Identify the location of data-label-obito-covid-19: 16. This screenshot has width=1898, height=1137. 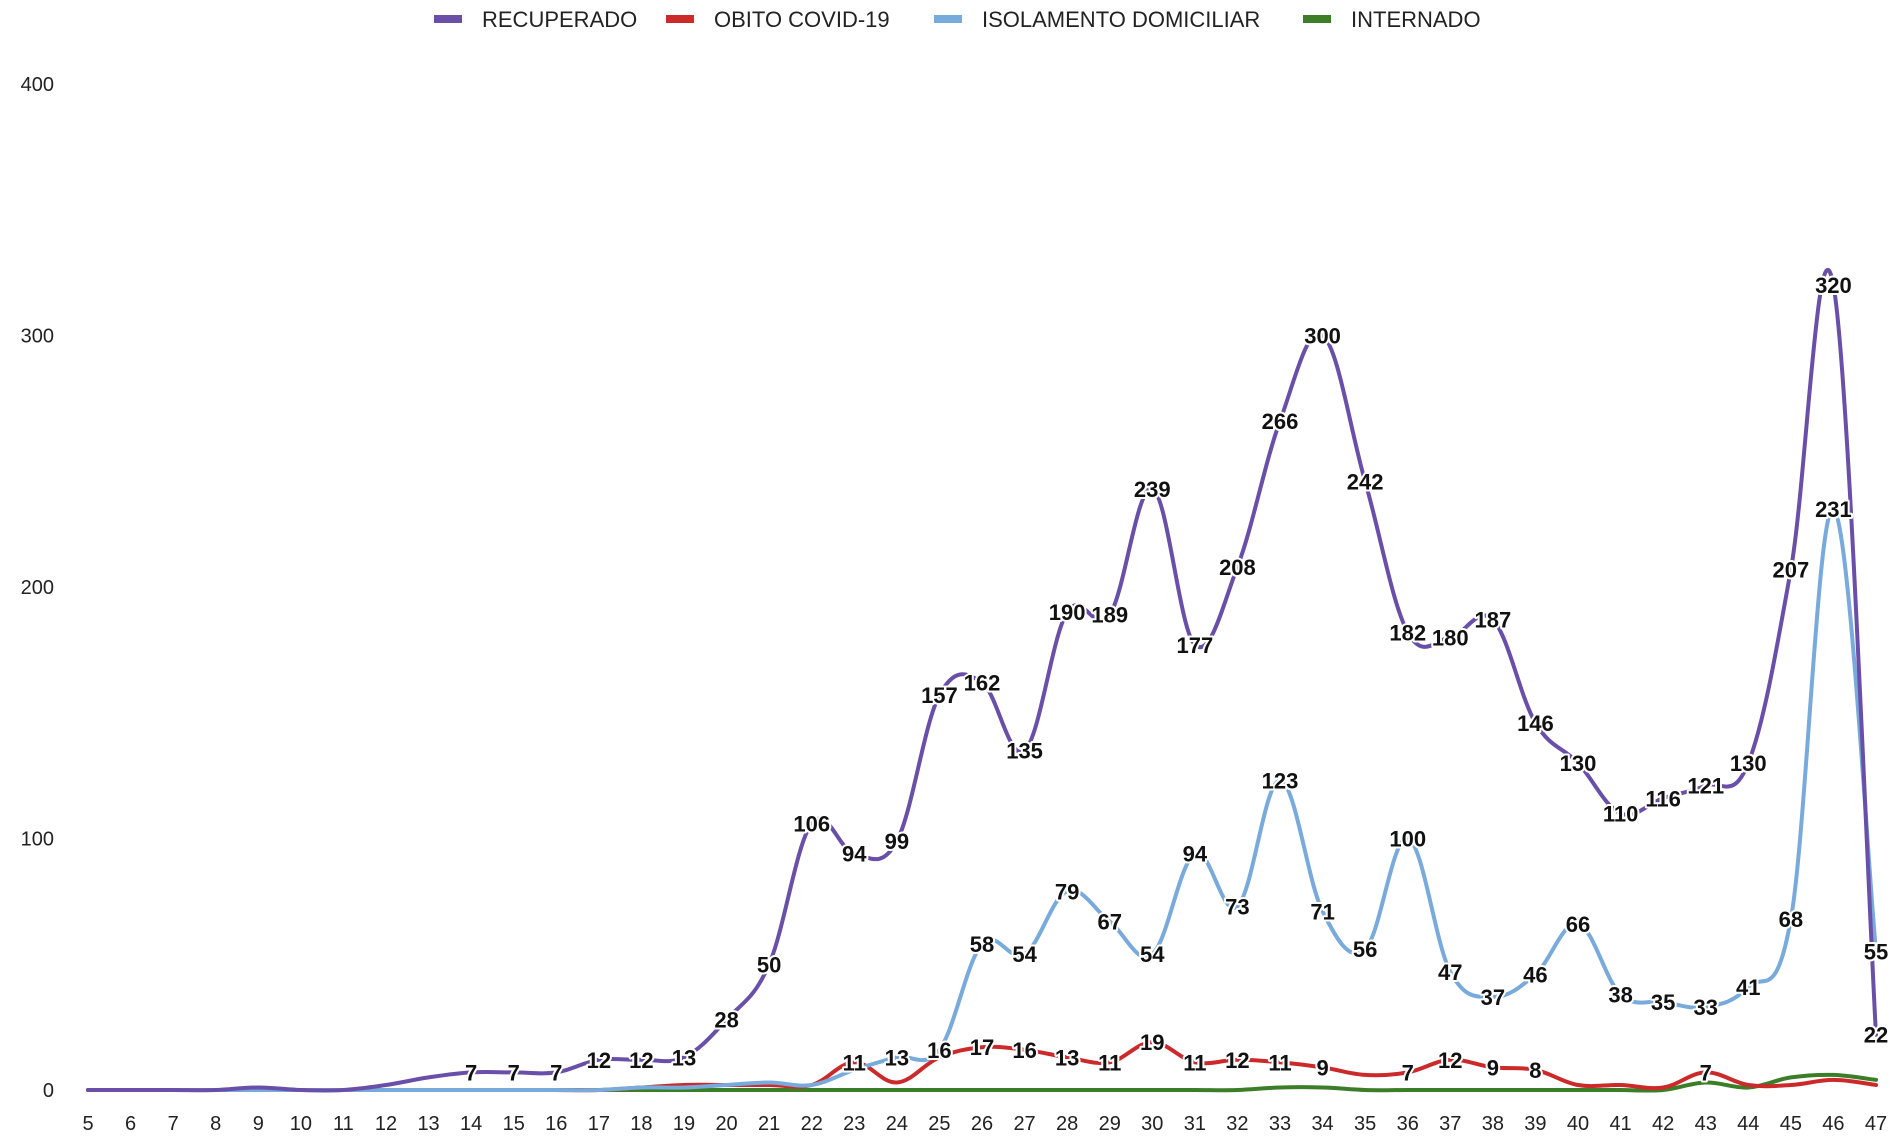
(1024, 1050).